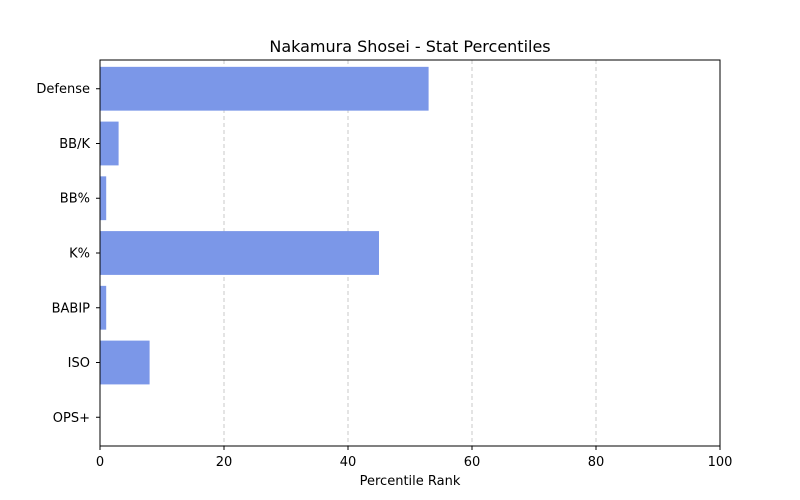 The image size is (800, 500). What do you see at coordinates (125, 362) in the screenshot?
I see `bar-iso` at bounding box center [125, 362].